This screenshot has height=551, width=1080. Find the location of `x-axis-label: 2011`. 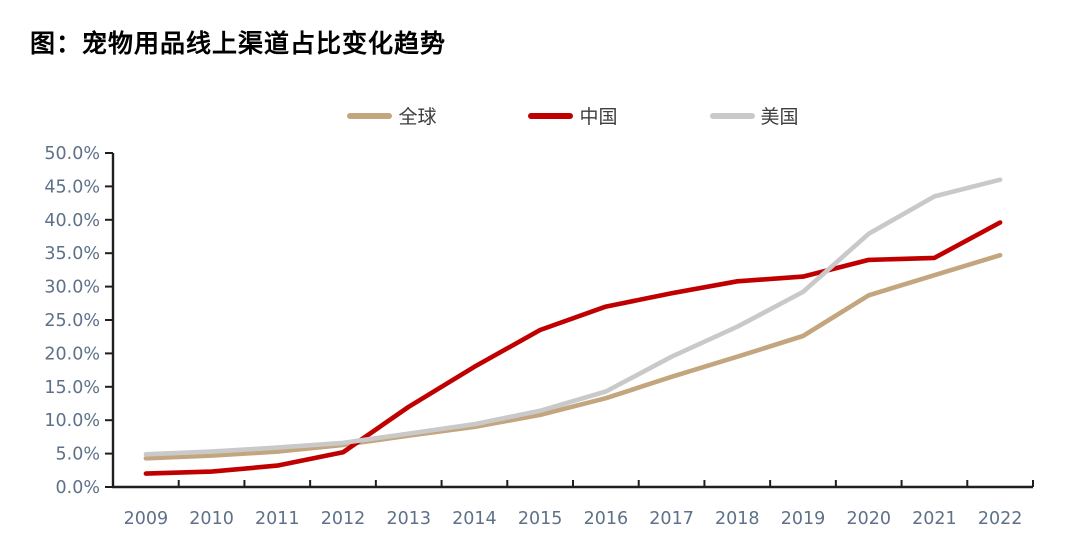

x-axis-label: 2011 is located at coordinates (277, 519).